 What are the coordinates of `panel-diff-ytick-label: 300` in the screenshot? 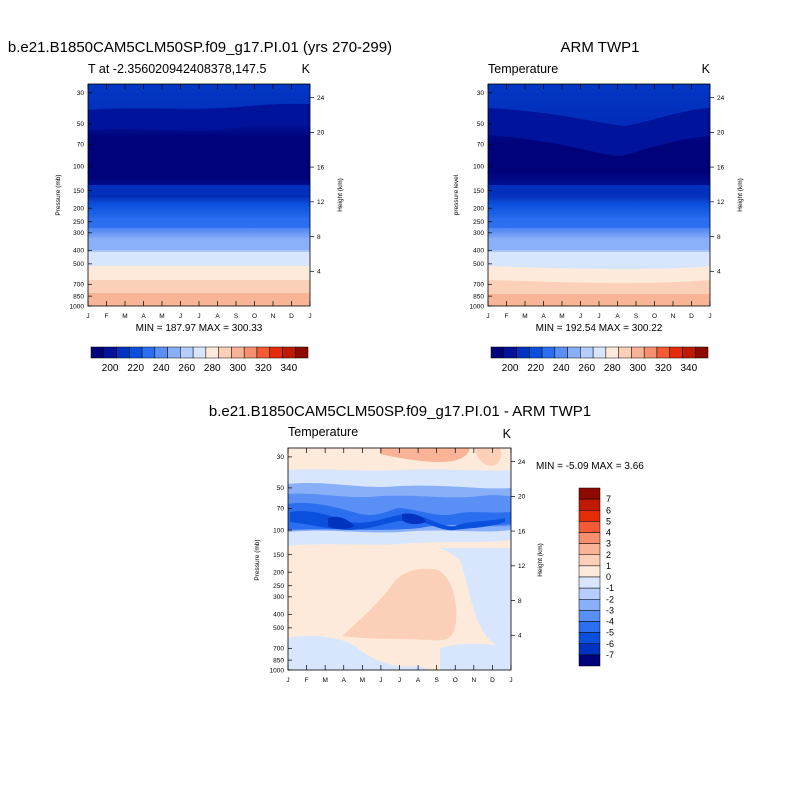 It's located at (278, 597).